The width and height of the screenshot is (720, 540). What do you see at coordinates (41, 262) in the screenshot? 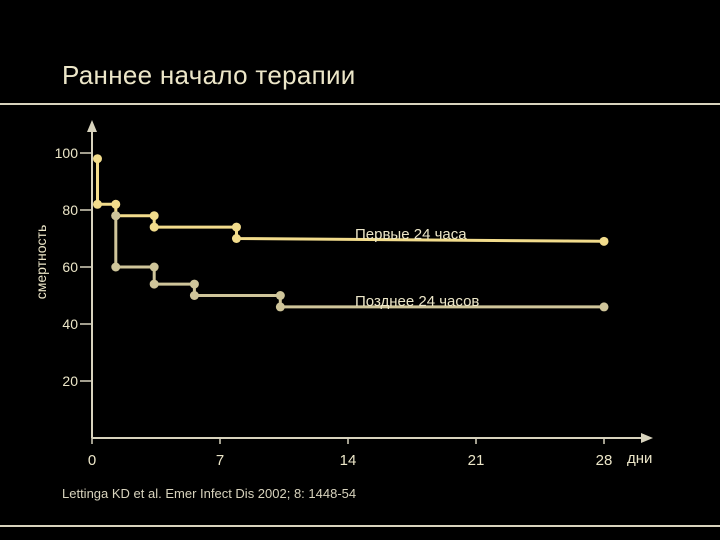
I see `y-axis-label: смертность` at bounding box center [41, 262].